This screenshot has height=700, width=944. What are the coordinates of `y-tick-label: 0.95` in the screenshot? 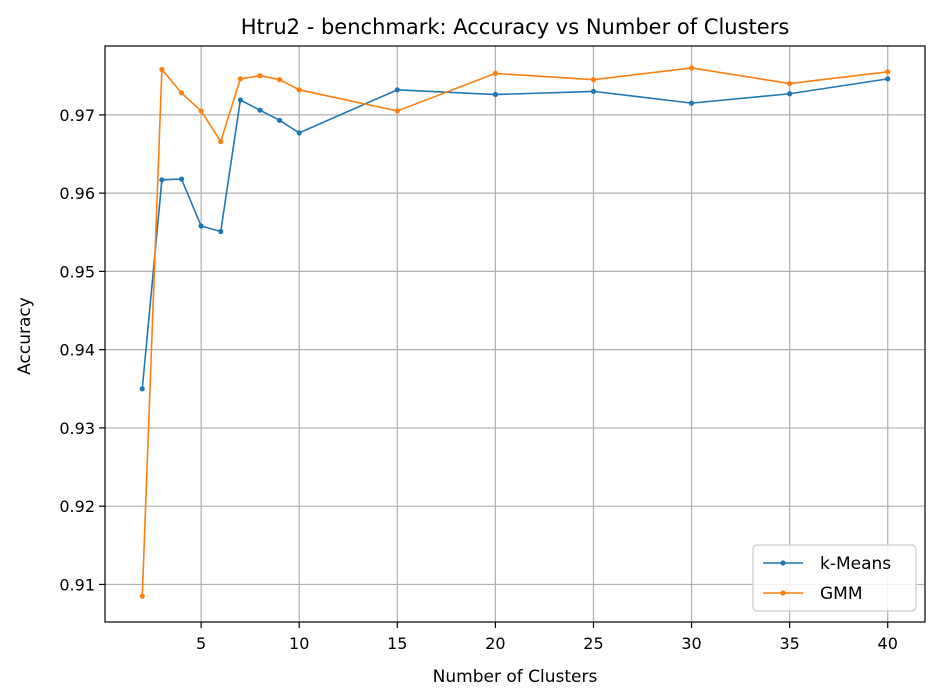 It's located at (77, 271).